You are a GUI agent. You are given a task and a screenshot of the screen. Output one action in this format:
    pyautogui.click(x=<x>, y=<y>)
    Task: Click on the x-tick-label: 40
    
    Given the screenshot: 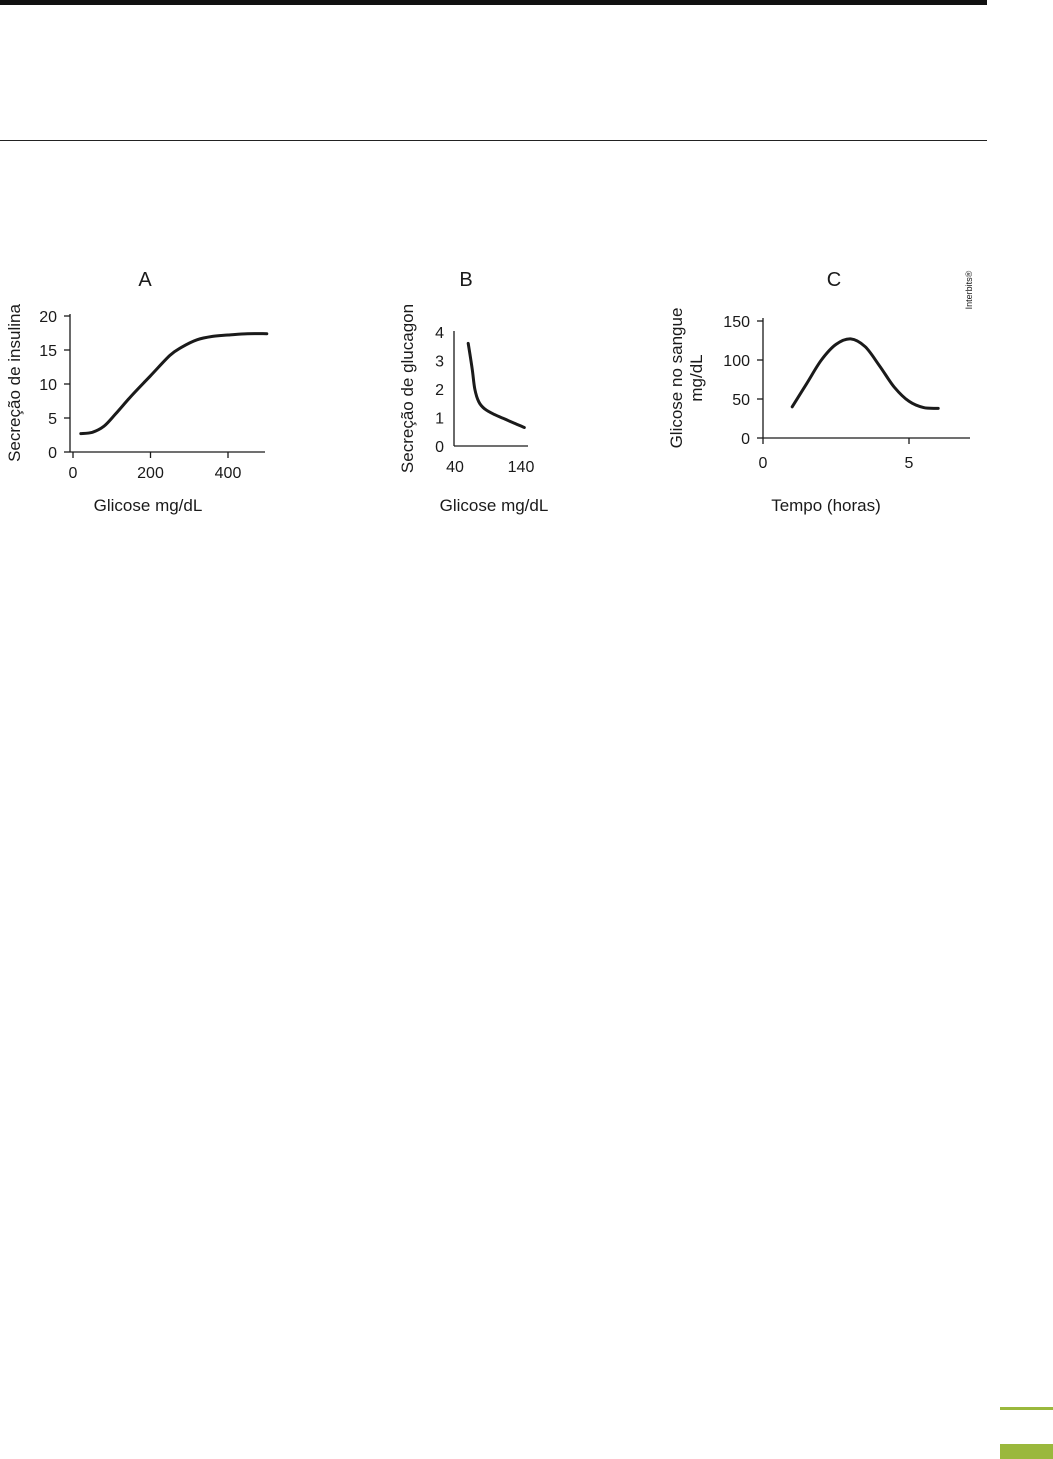 What is the action you would take?
    pyautogui.click(x=455, y=467)
    